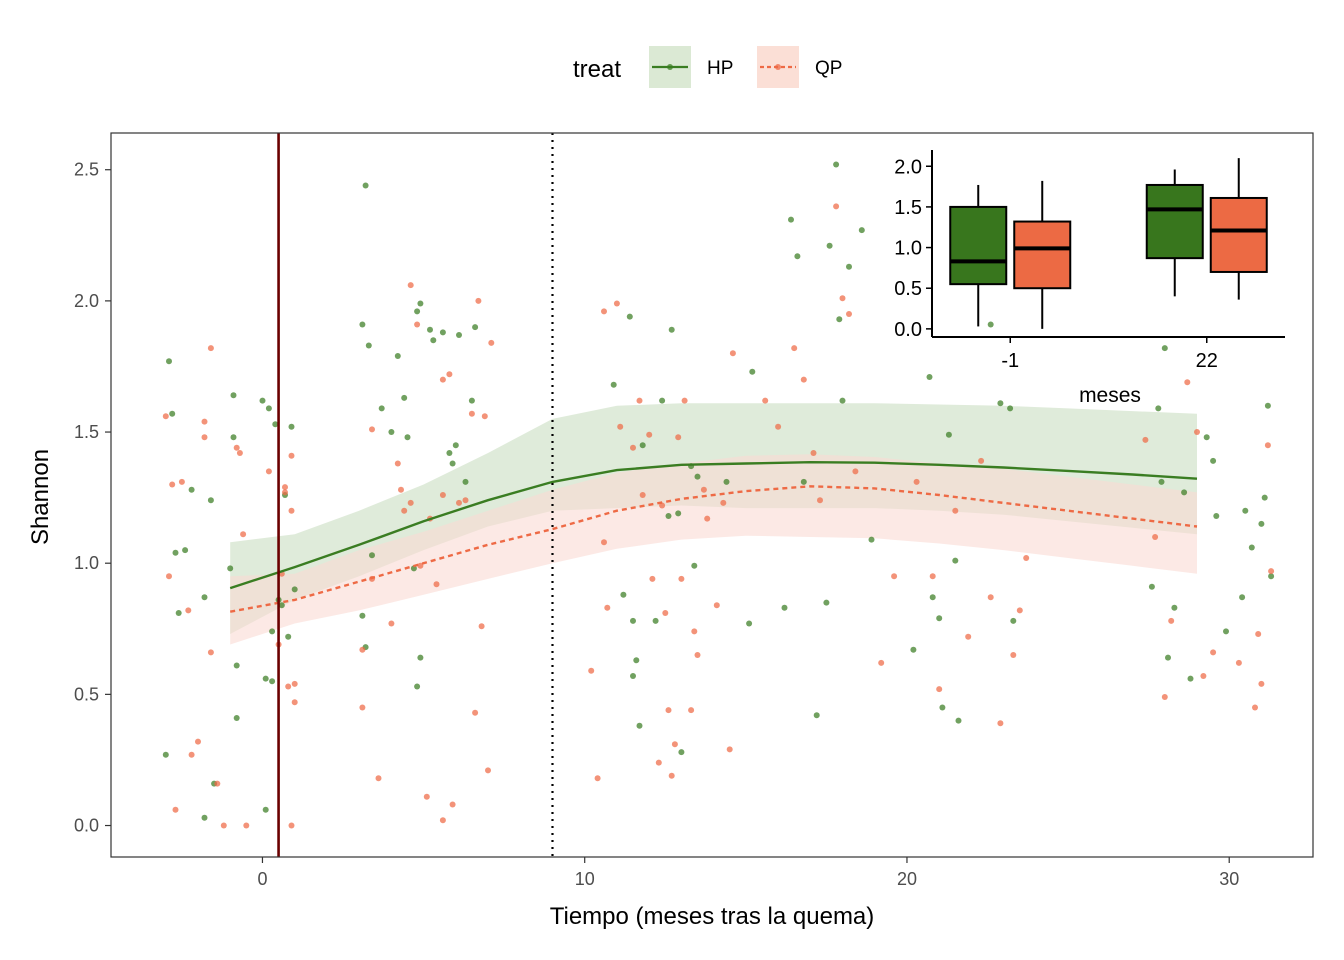 This screenshot has width=1344, height=960. What do you see at coordinates (1229, 879) in the screenshot?
I see `x-tick-label: 30` at bounding box center [1229, 879].